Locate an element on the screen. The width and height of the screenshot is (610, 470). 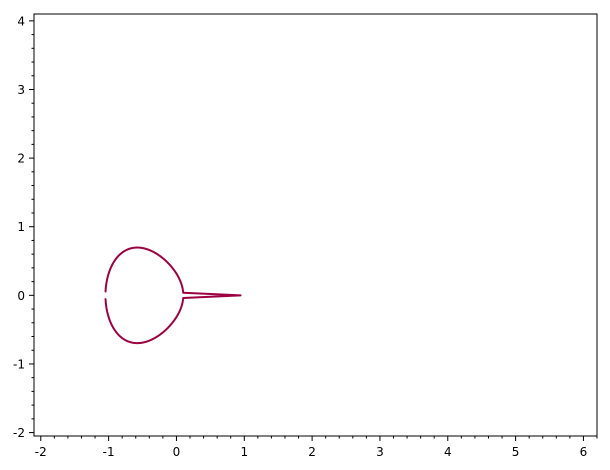
y-tick-label: 0 is located at coordinates (21, 296).